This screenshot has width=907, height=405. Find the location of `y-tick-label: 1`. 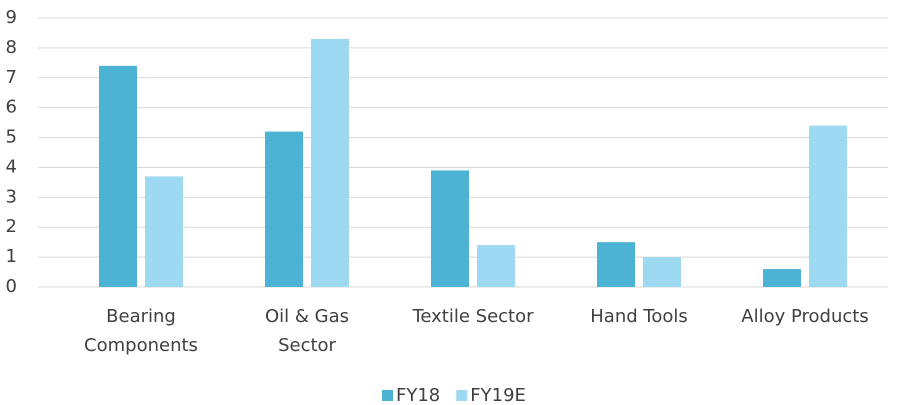

y-tick-label: 1 is located at coordinates (11, 256).